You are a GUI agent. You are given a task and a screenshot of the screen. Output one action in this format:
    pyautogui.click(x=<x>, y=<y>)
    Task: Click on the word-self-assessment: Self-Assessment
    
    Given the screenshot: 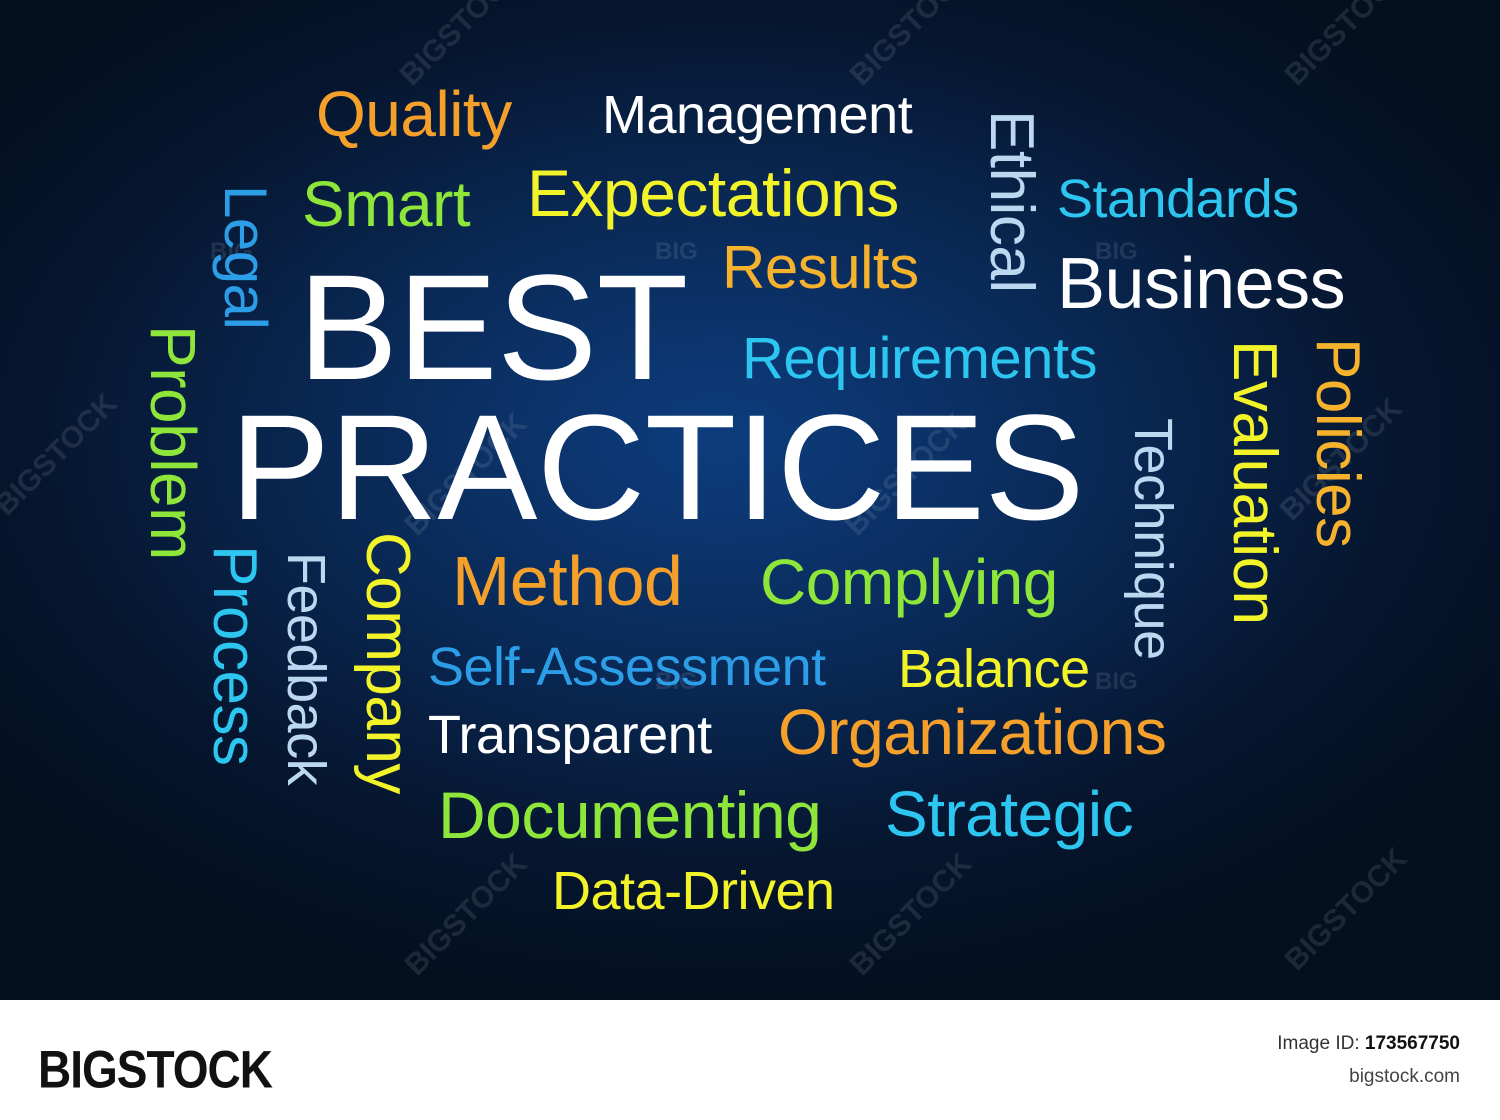 What is the action you would take?
    pyautogui.click(x=627, y=667)
    